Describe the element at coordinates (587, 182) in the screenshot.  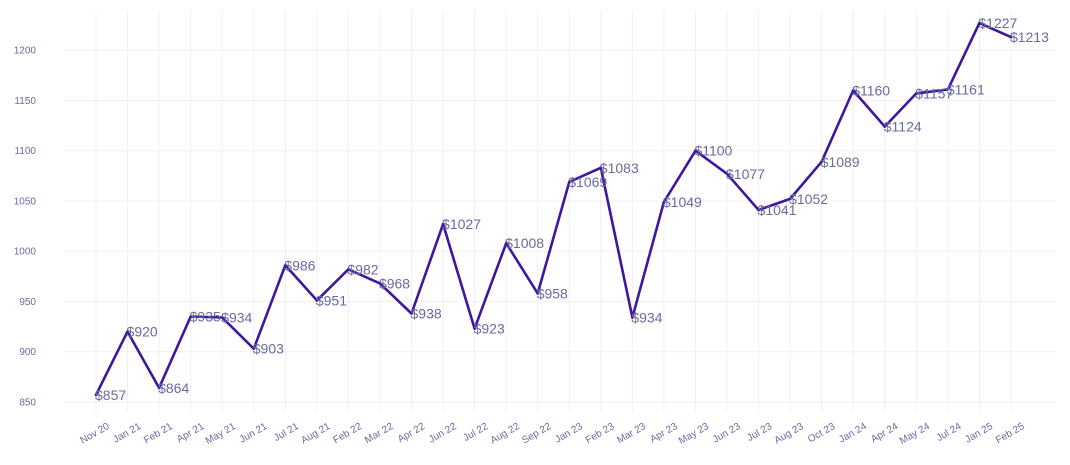
I see `data-label: $1069` at that location.